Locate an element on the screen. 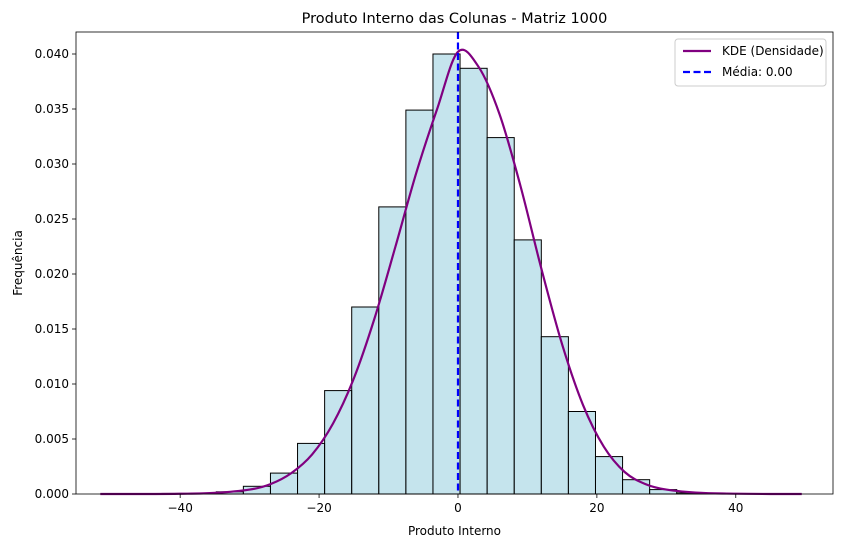 The height and width of the screenshot is (547, 864). y-tick-label: 0.005 is located at coordinates (52, 439).